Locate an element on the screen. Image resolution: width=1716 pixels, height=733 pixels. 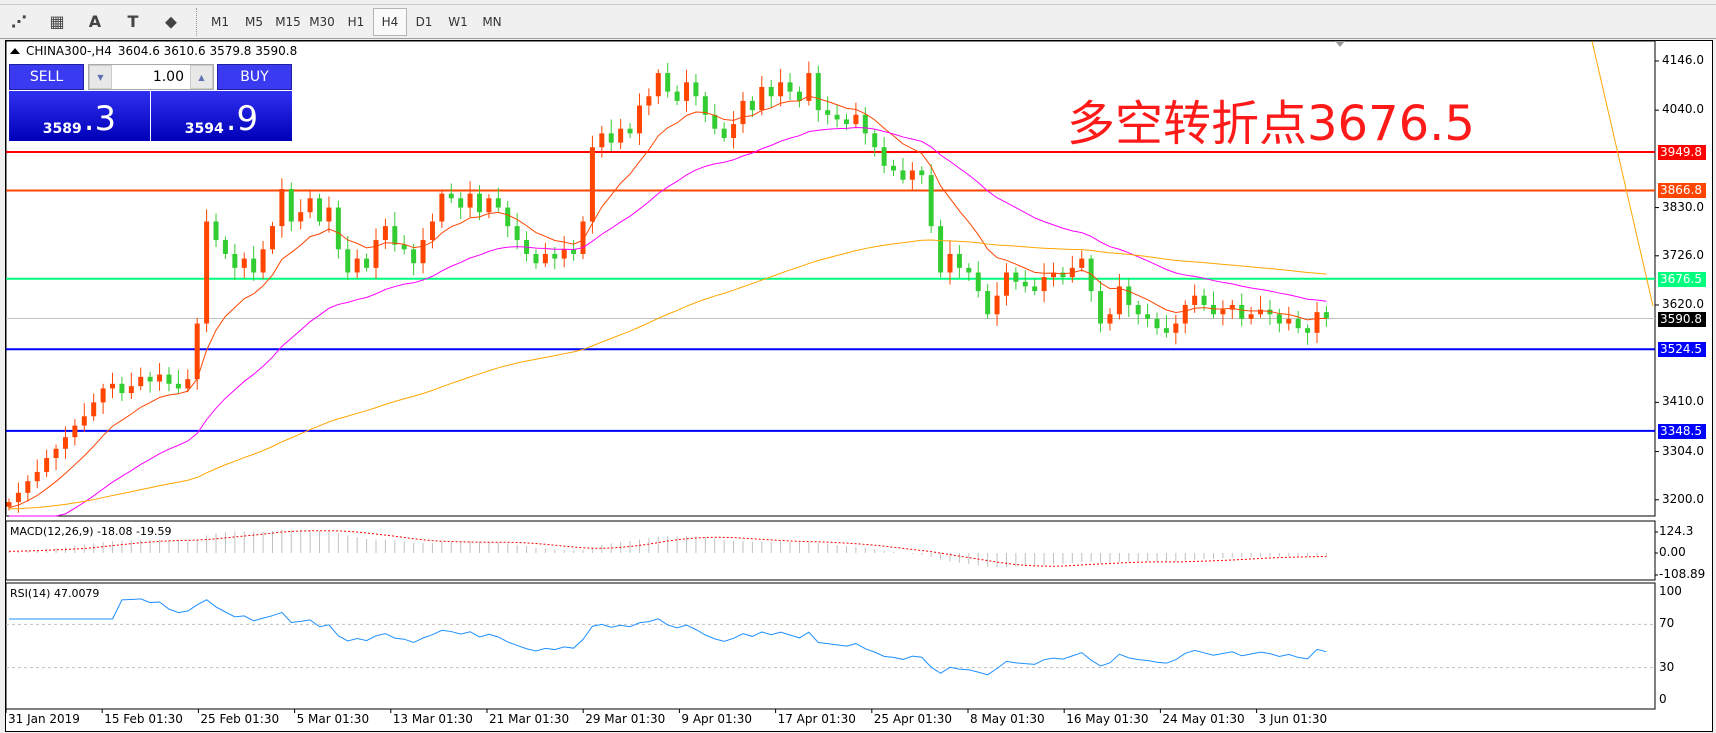
increase-lot-button: ▲ is located at coordinates (201, 77).